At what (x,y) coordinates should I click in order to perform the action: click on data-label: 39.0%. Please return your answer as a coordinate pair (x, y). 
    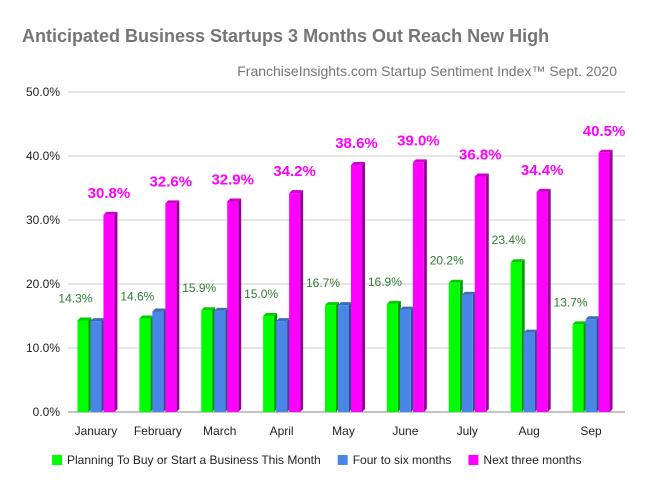
    Looking at the image, I should click on (418, 140).